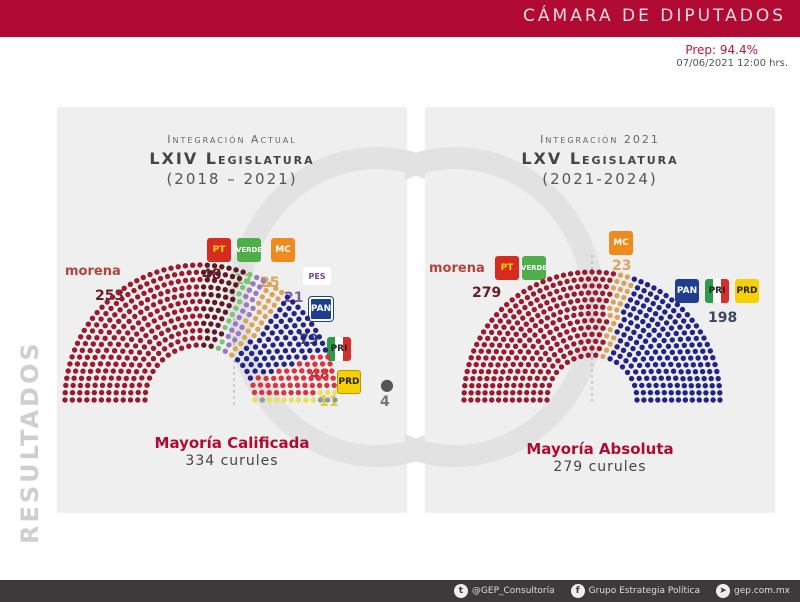 This screenshot has width=800, height=602. I want to click on mc-logo: MC, so click(621, 243).